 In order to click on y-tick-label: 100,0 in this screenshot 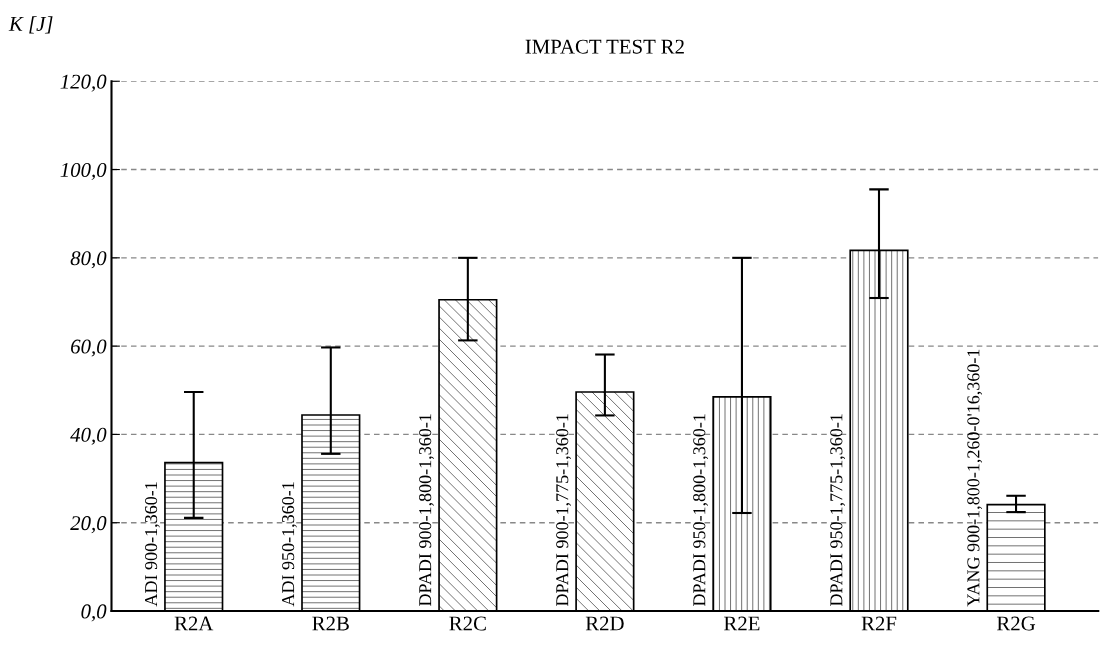, I will do `click(83, 171)`.